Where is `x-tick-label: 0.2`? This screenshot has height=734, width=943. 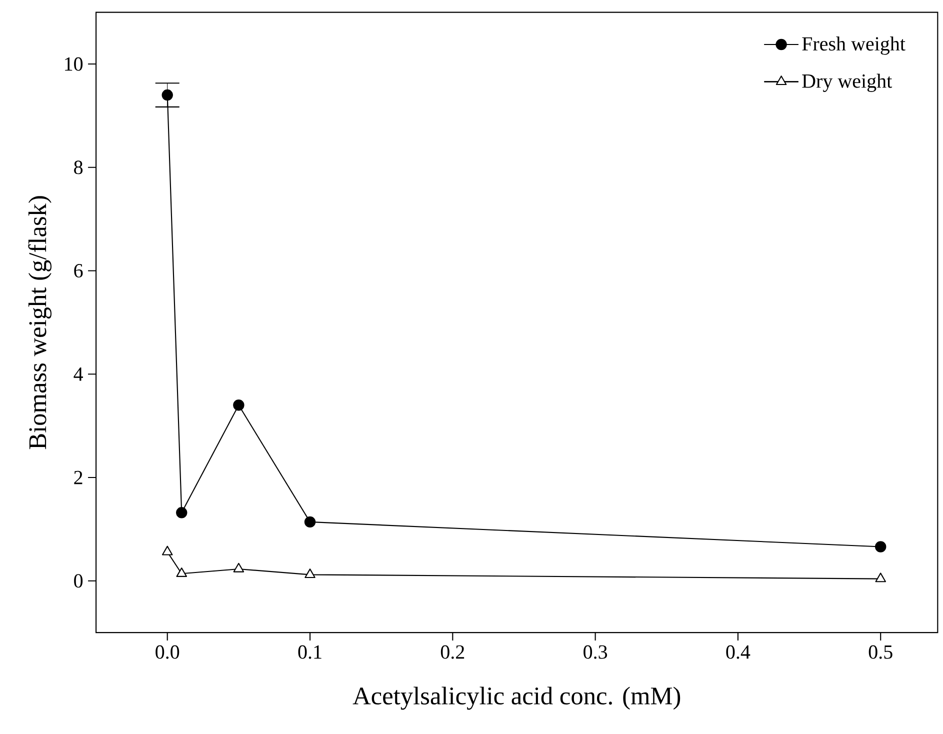 x-tick-label: 0.2 is located at coordinates (452, 652).